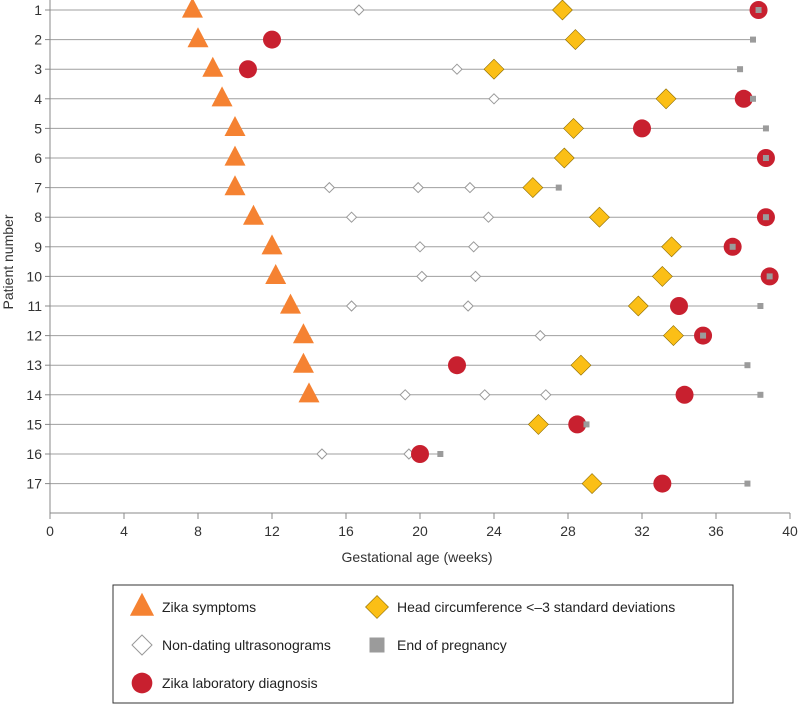 Image resolution: width=800 pixels, height=709 pixels. I want to click on x-tick-label: 36, so click(716, 531).